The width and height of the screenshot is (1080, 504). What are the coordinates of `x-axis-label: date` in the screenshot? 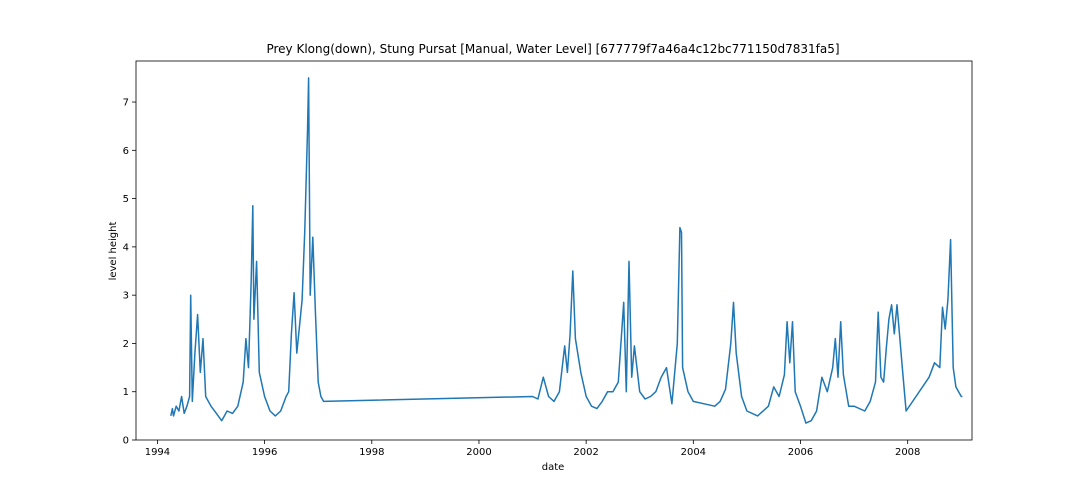 It's located at (553, 467).